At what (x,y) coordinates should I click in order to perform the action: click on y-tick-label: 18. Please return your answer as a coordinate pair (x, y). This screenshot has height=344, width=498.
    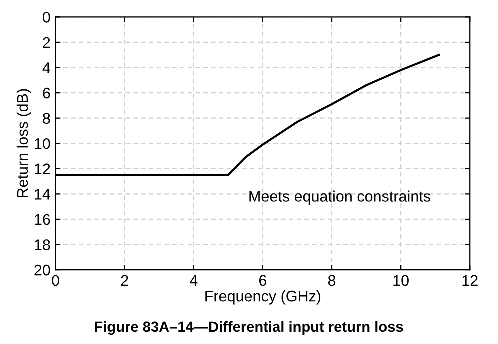
    Looking at the image, I should click on (42, 245).